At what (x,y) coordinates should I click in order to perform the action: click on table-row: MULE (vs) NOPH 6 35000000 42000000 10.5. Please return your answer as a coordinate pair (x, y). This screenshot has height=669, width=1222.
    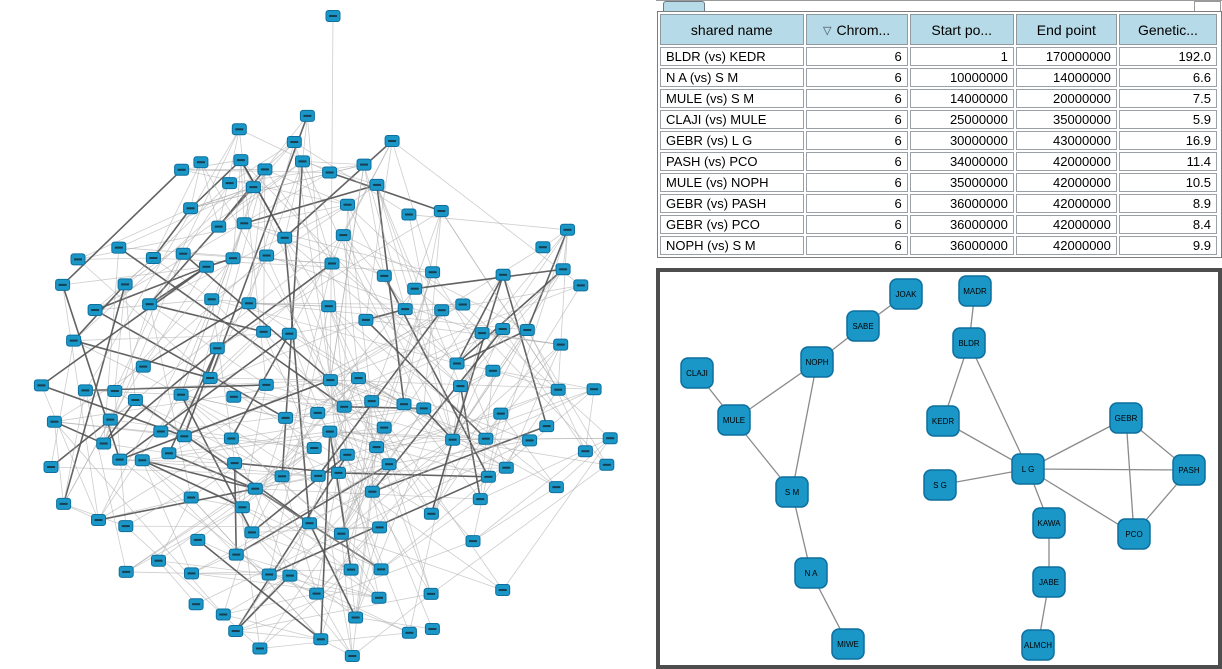
    Looking at the image, I should click on (938, 182).